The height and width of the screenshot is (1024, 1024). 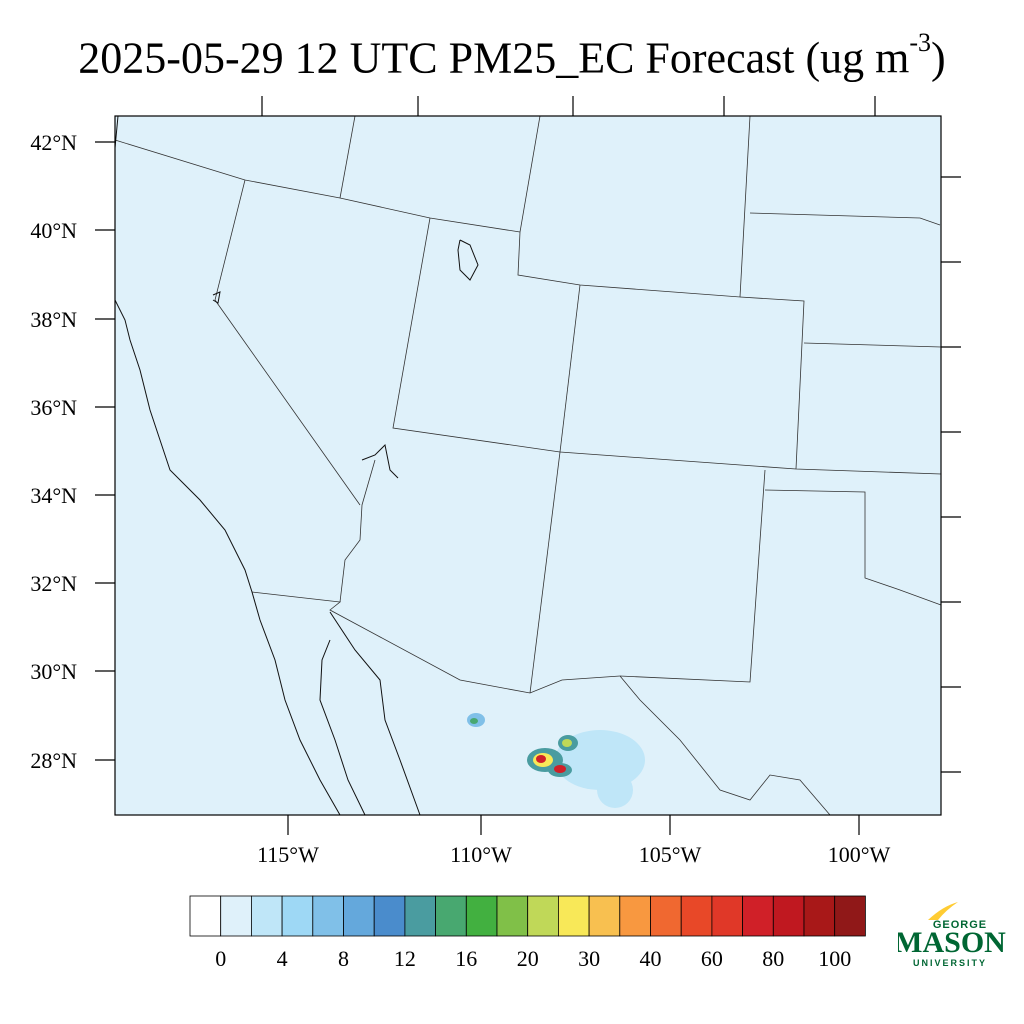 I want to click on colorbar-label: 12, so click(x=405, y=958).